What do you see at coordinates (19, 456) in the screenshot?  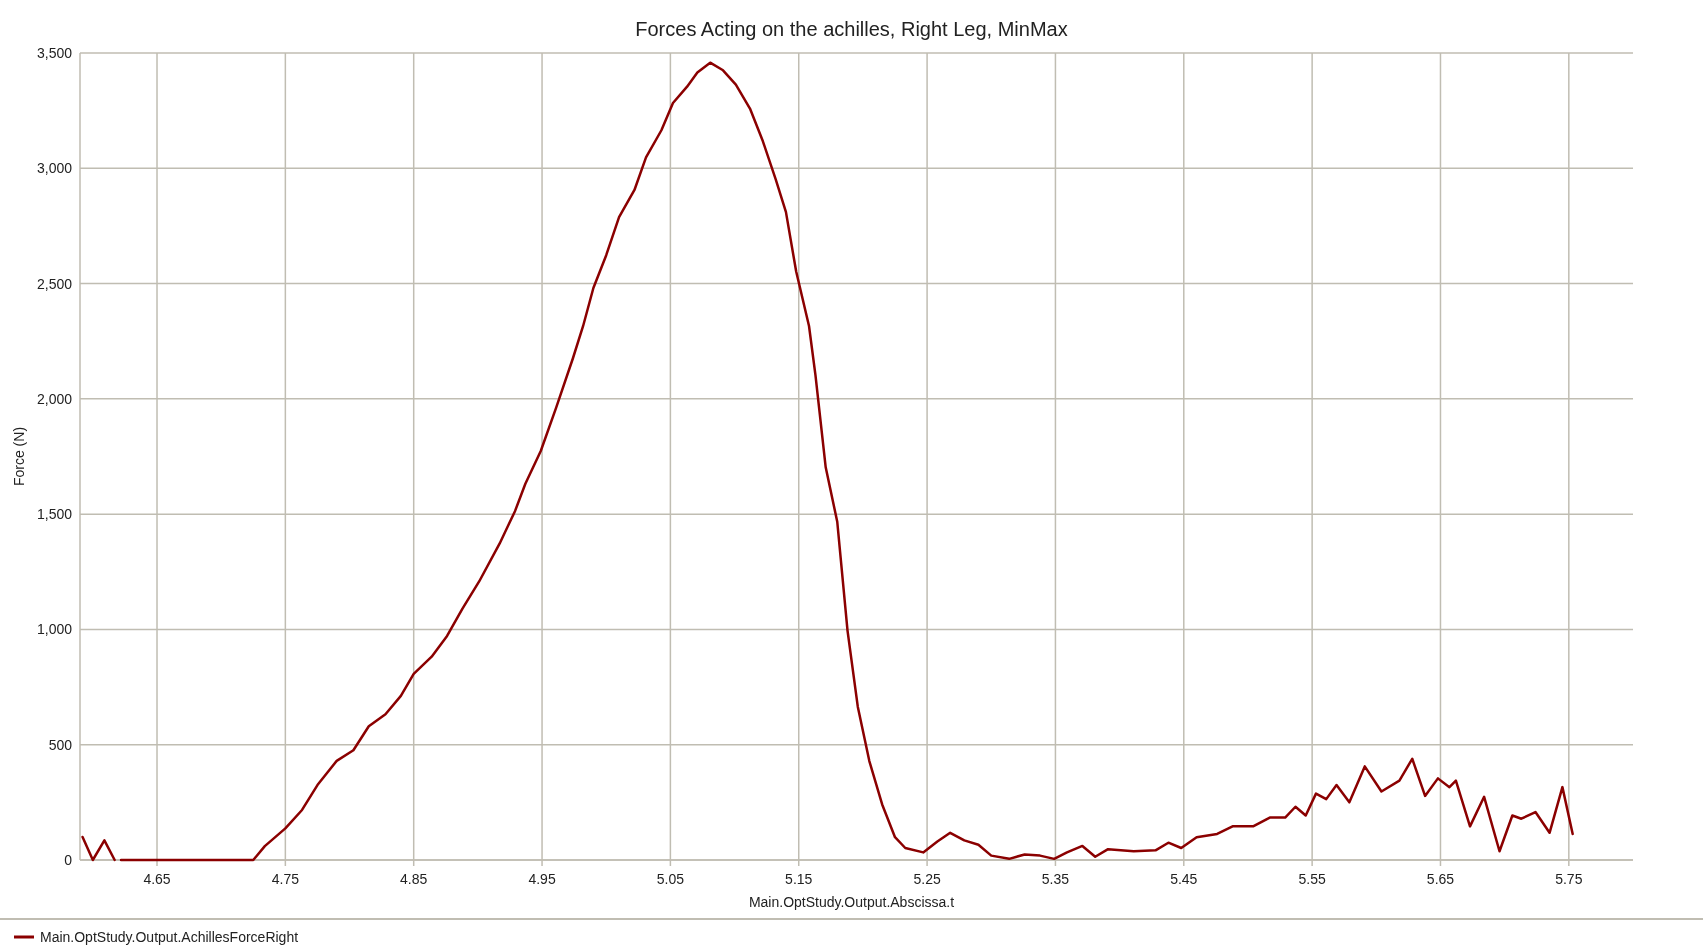 I see `y-axis-title: Force (N)` at bounding box center [19, 456].